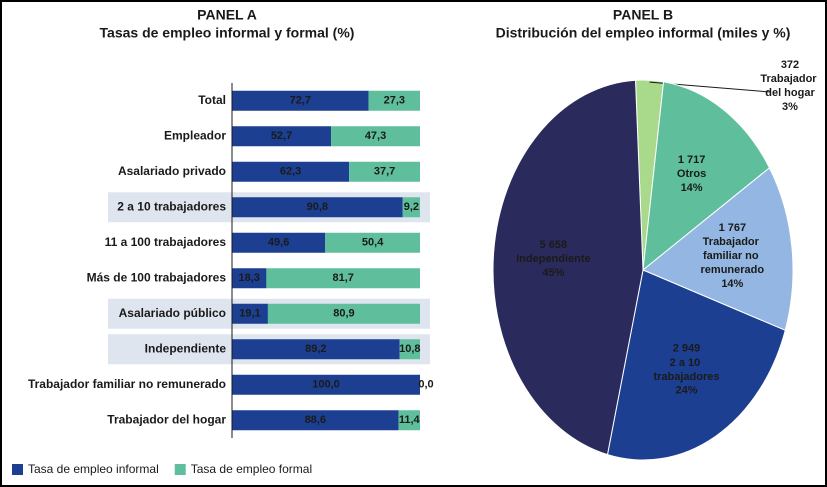  I want to click on y-tick-label: 2 a 10 trabajadores, so click(171, 206).